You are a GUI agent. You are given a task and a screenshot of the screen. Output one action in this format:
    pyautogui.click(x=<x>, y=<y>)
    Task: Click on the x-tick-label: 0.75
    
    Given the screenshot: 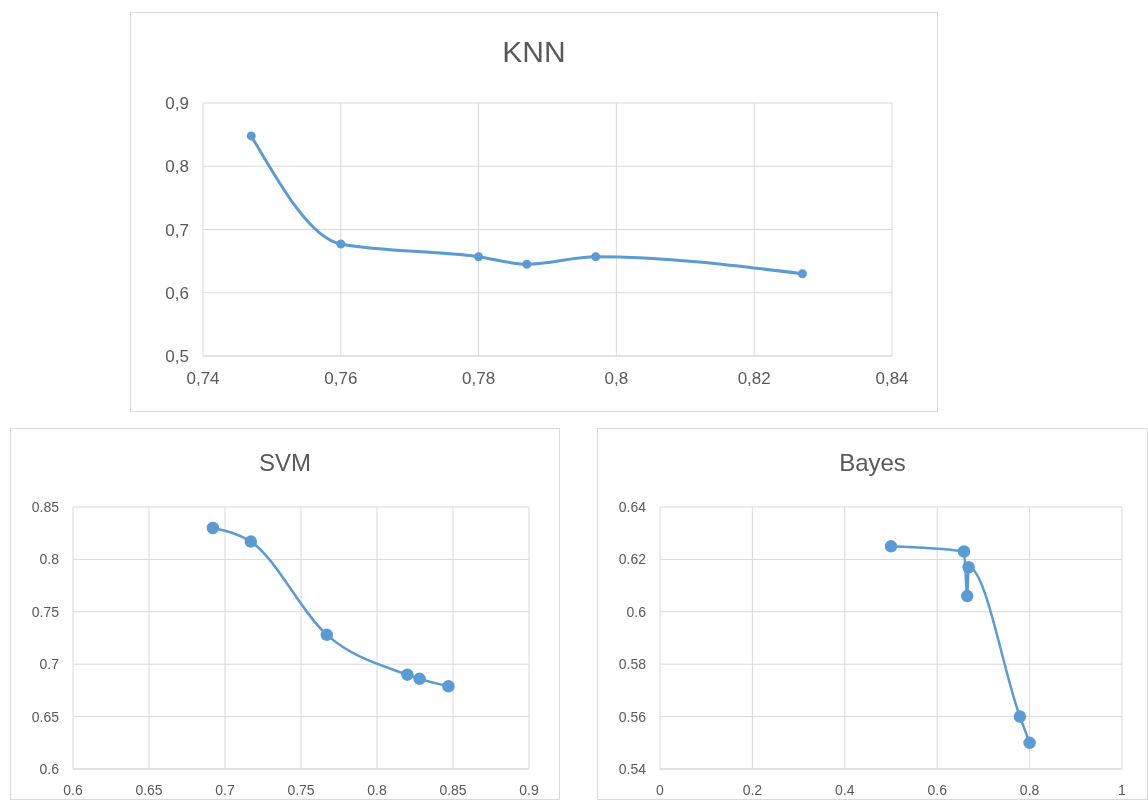 What is the action you would take?
    pyautogui.click(x=301, y=789)
    